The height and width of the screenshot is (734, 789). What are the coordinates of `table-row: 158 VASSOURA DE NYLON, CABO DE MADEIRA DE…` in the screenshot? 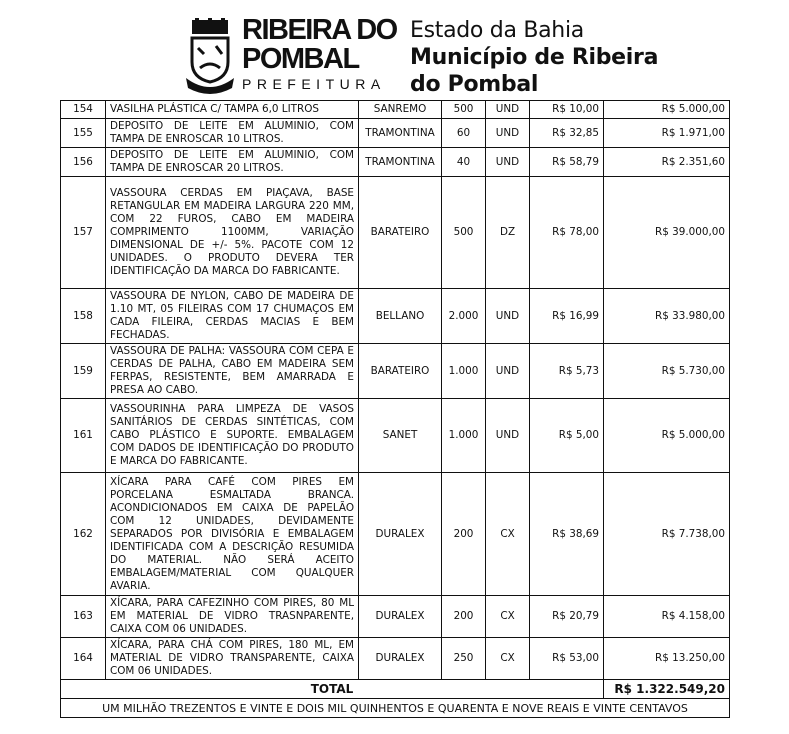 It's located at (395, 316).